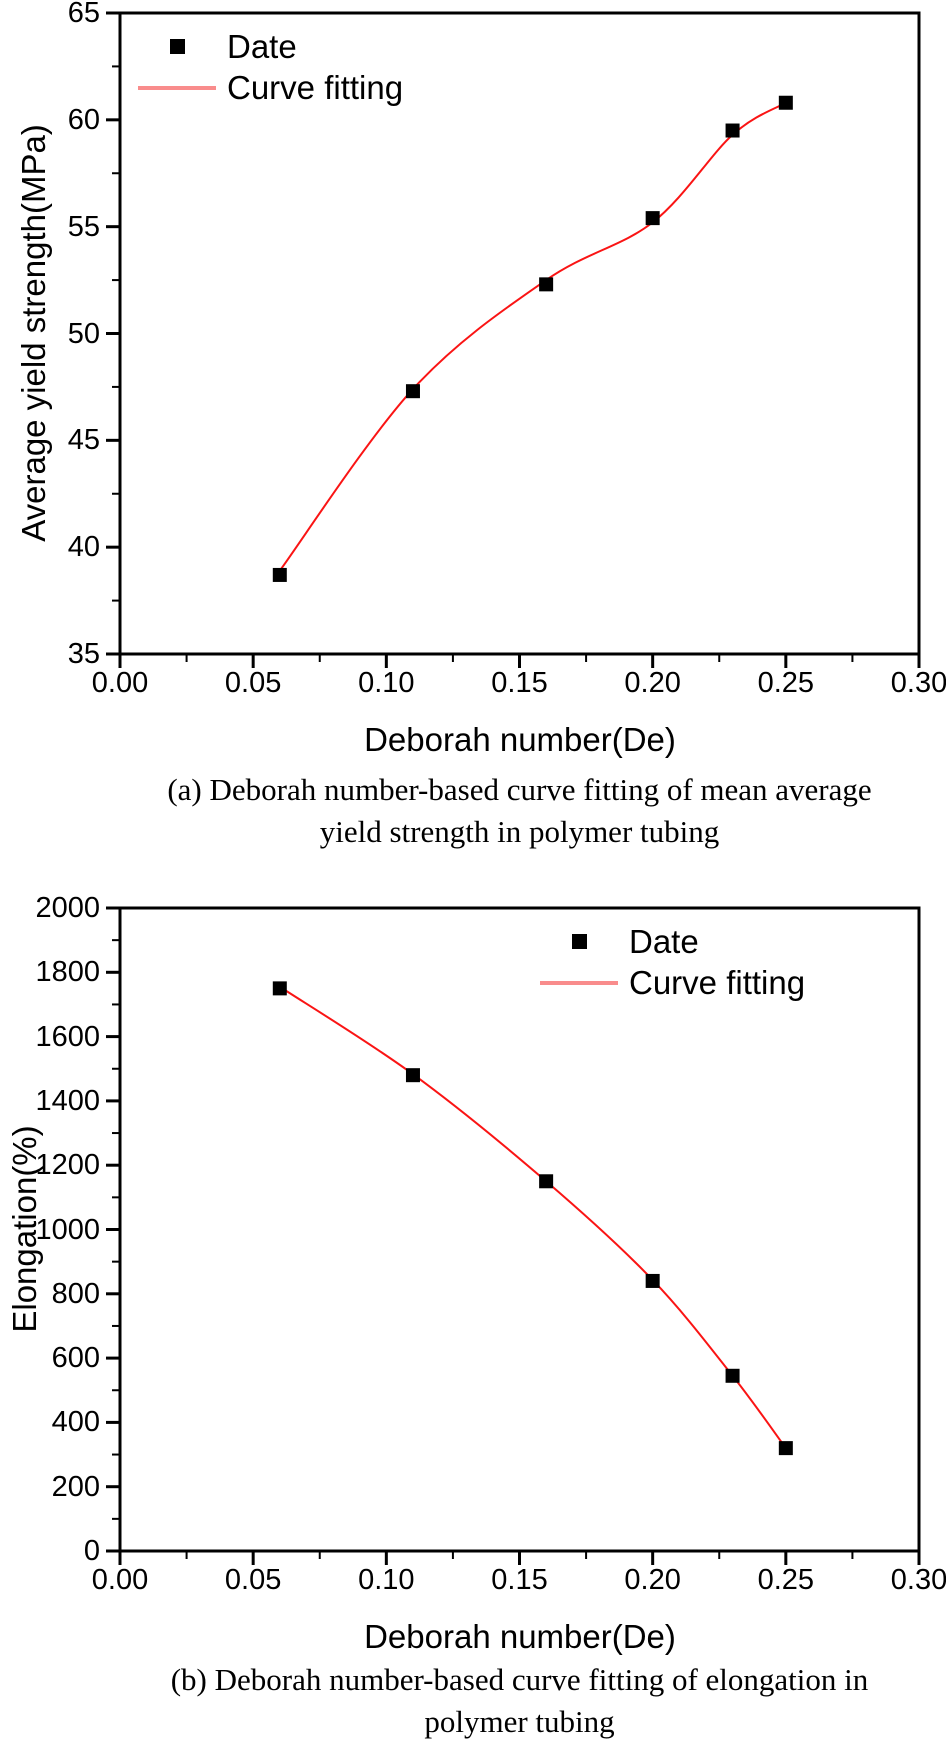 The height and width of the screenshot is (1745, 946). Describe the element at coordinates (717, 982) in the screenshot. I see `chart-b-legend-label-curve: Curve fitting` at that location.